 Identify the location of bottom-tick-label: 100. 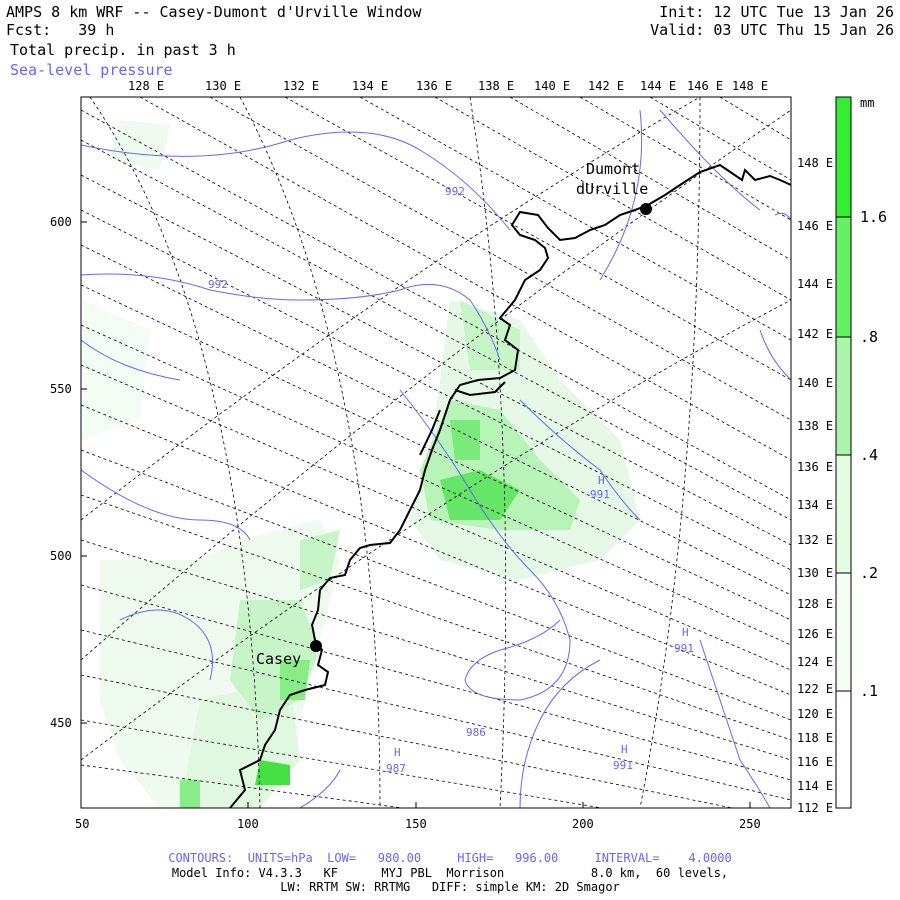
(248, 824).